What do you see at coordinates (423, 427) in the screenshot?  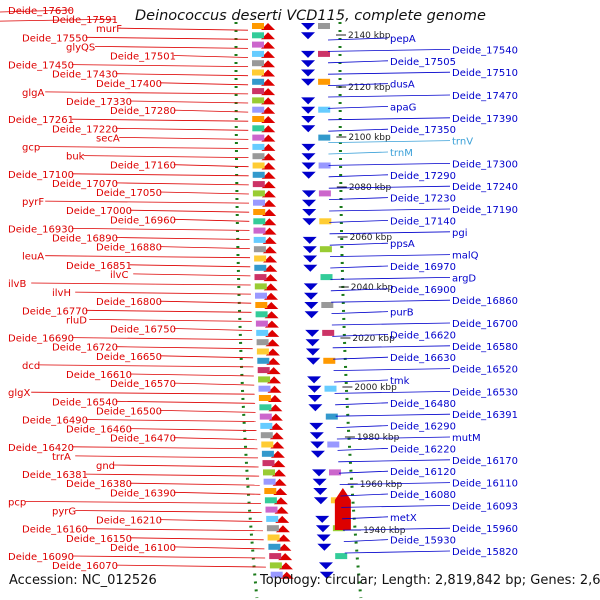 I see `right-gene-label: Deide_16290` at bounding box center [423, 427].